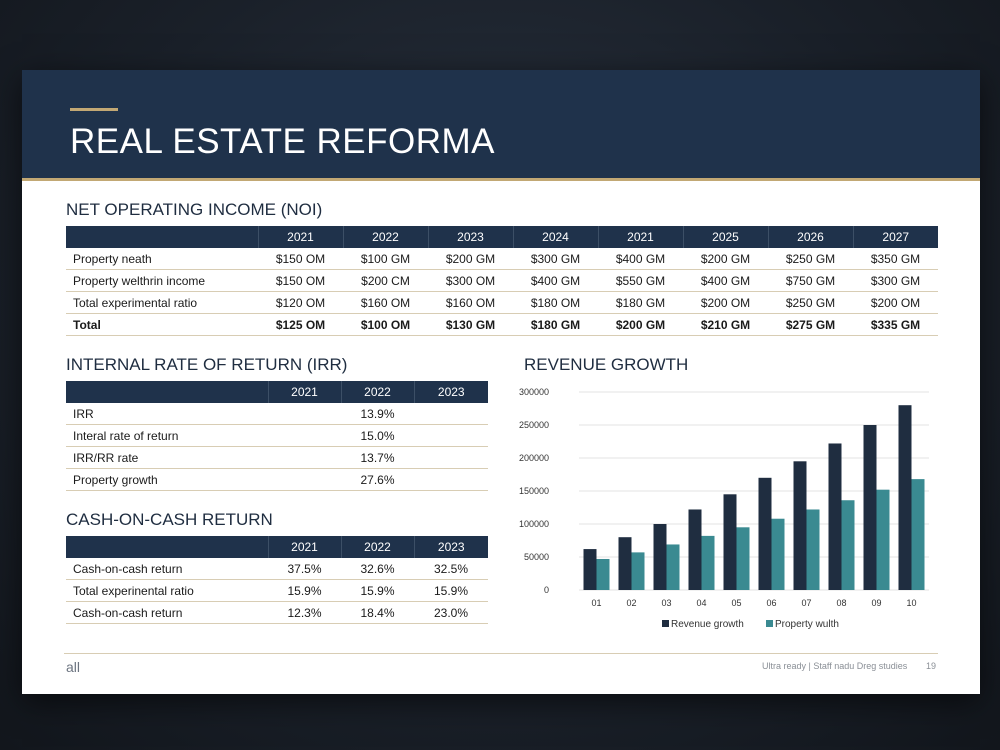  What do you see at coordinates (162, 280) in the screenshot?
I see `noi-row-label: Property welthrin income` at bounding box center [162, 280].